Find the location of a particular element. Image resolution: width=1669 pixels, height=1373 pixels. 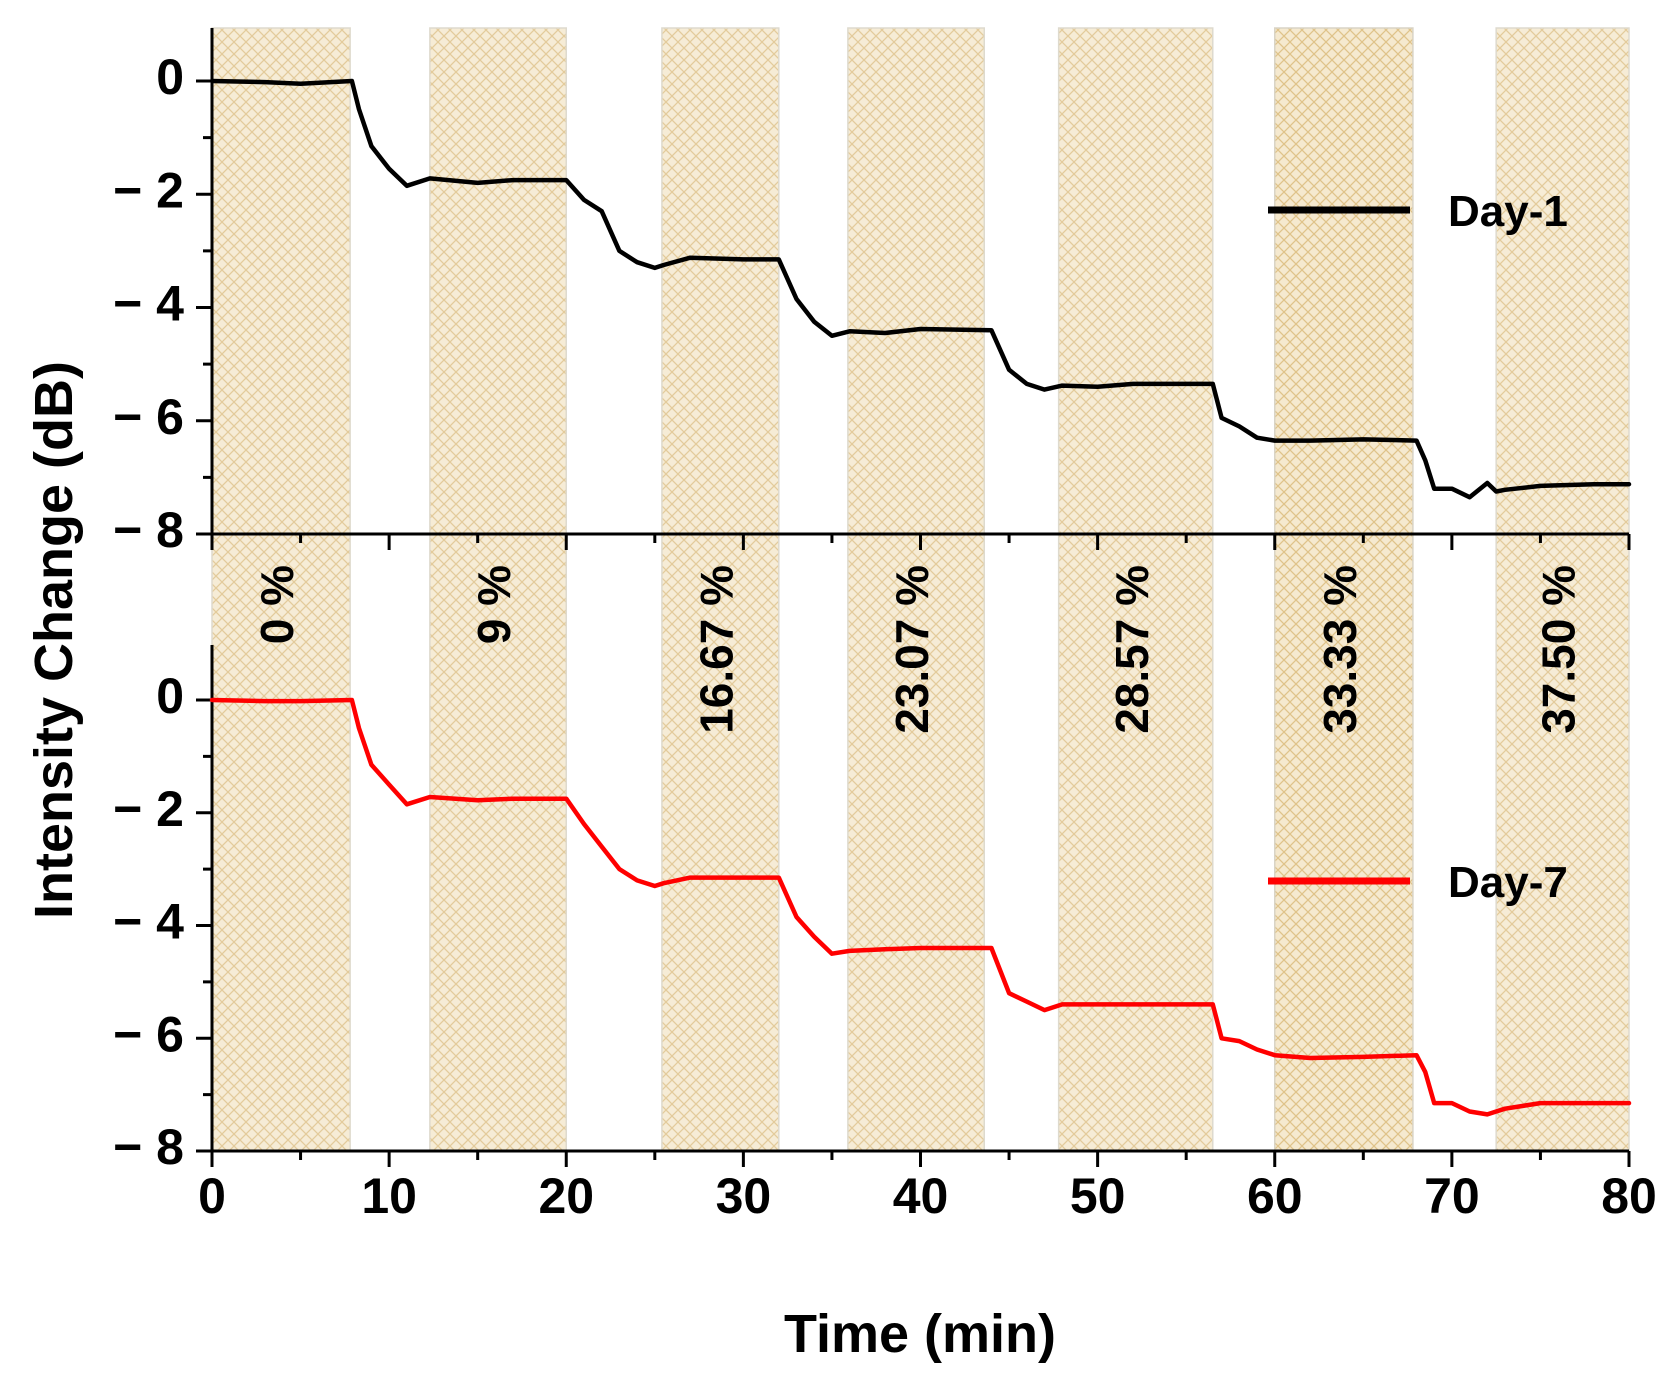

bottom-y-tick-label-1: − 2 is located at coordinates (148, 809).